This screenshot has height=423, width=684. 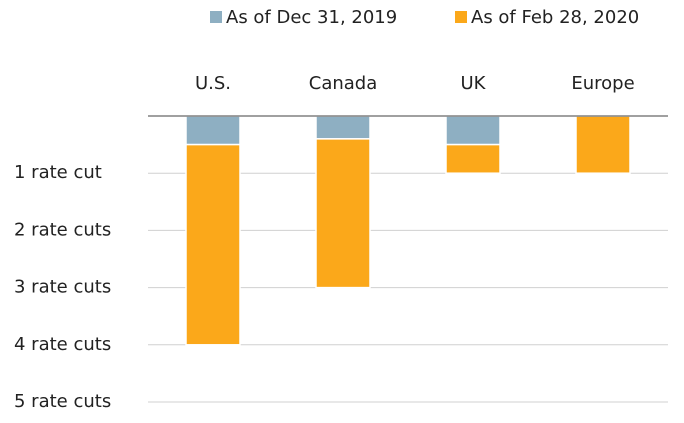 What do you see at coordinates (58, 172) in the screenshot?
I see `y-tick-label: 1 rate cut` at bounding box center [58, 172].